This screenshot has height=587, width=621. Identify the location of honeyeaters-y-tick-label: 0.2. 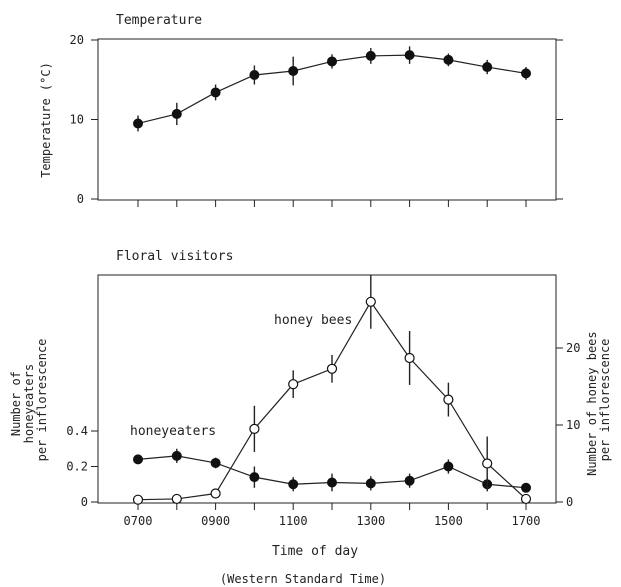
(77, 467).